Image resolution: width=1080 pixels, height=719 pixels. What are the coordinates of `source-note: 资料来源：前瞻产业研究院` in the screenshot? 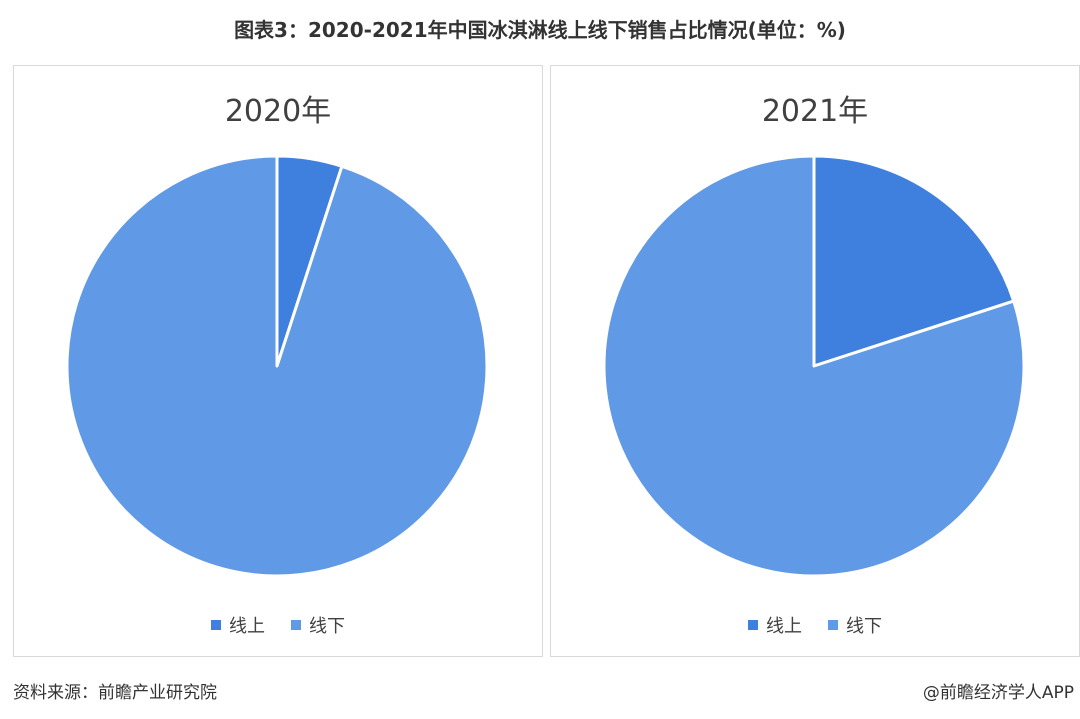 It's located at (115, 693).